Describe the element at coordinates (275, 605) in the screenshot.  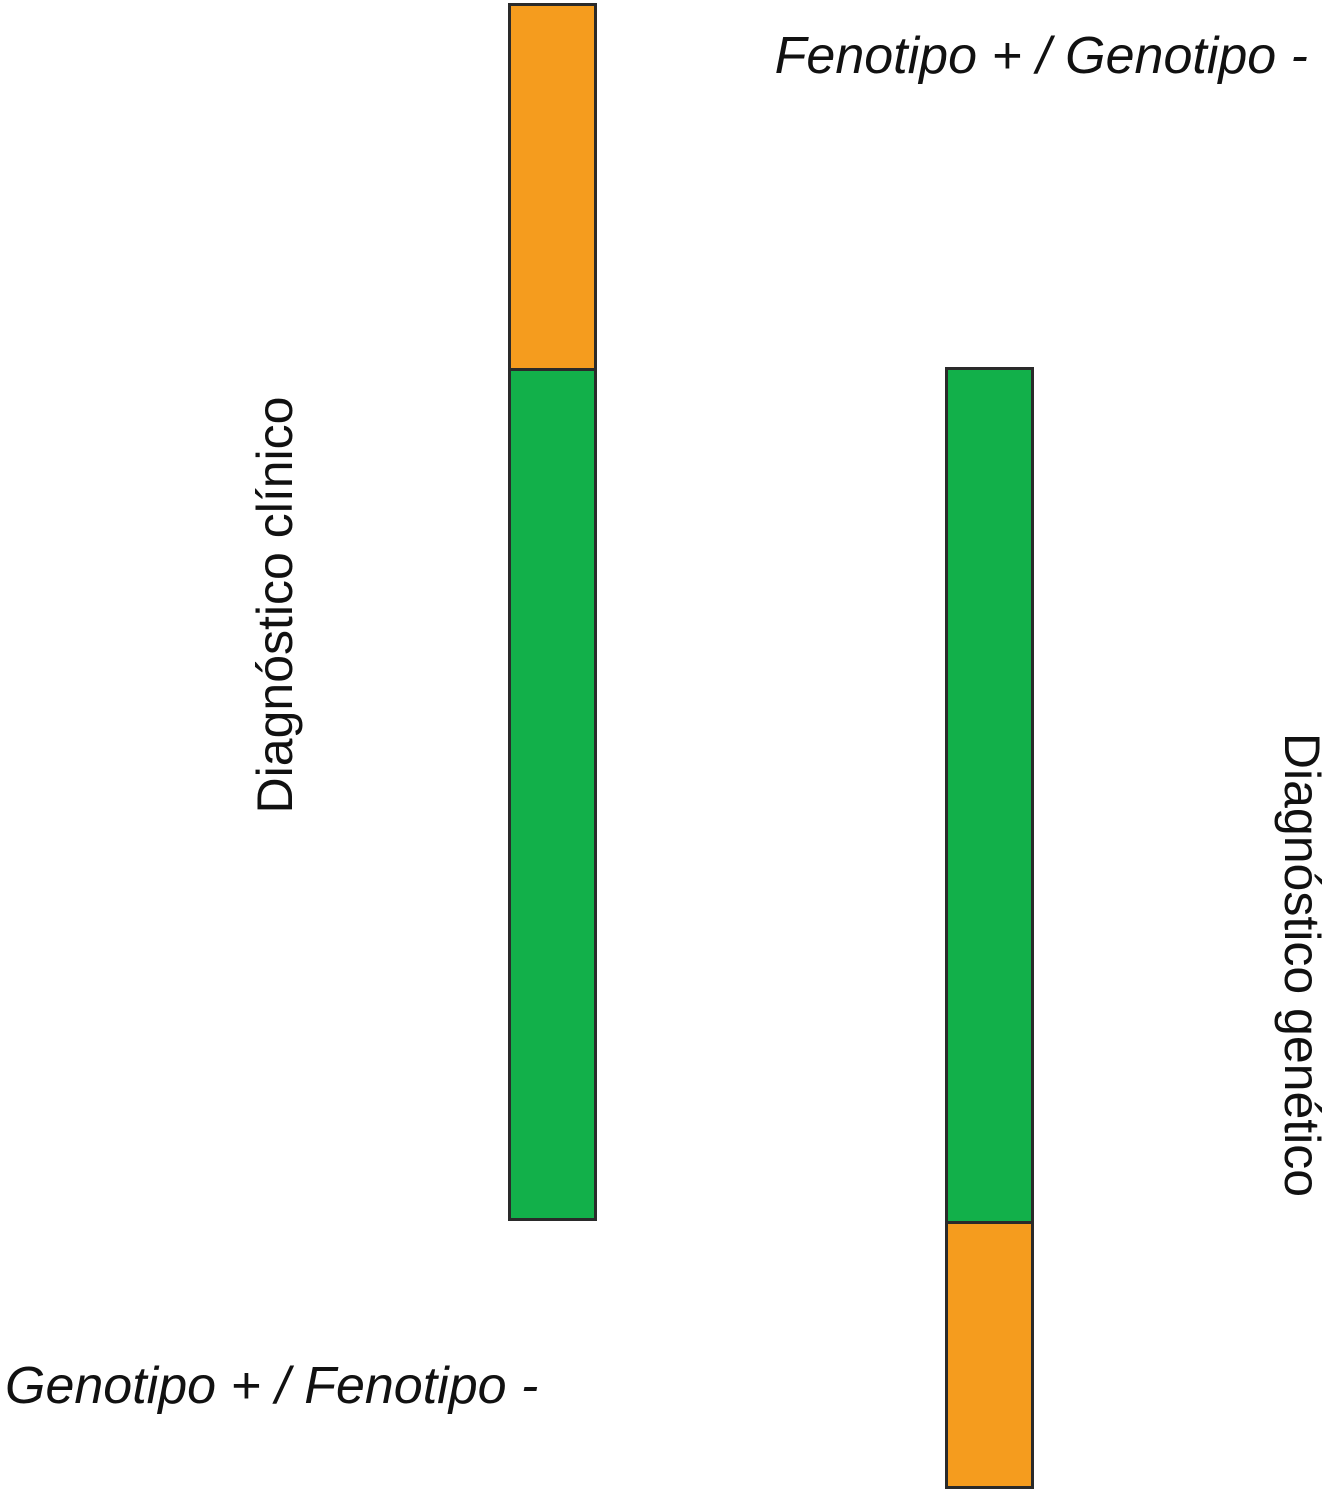
I see `clinical-diagnosis-label: Diagnóstico clínico` at that location.